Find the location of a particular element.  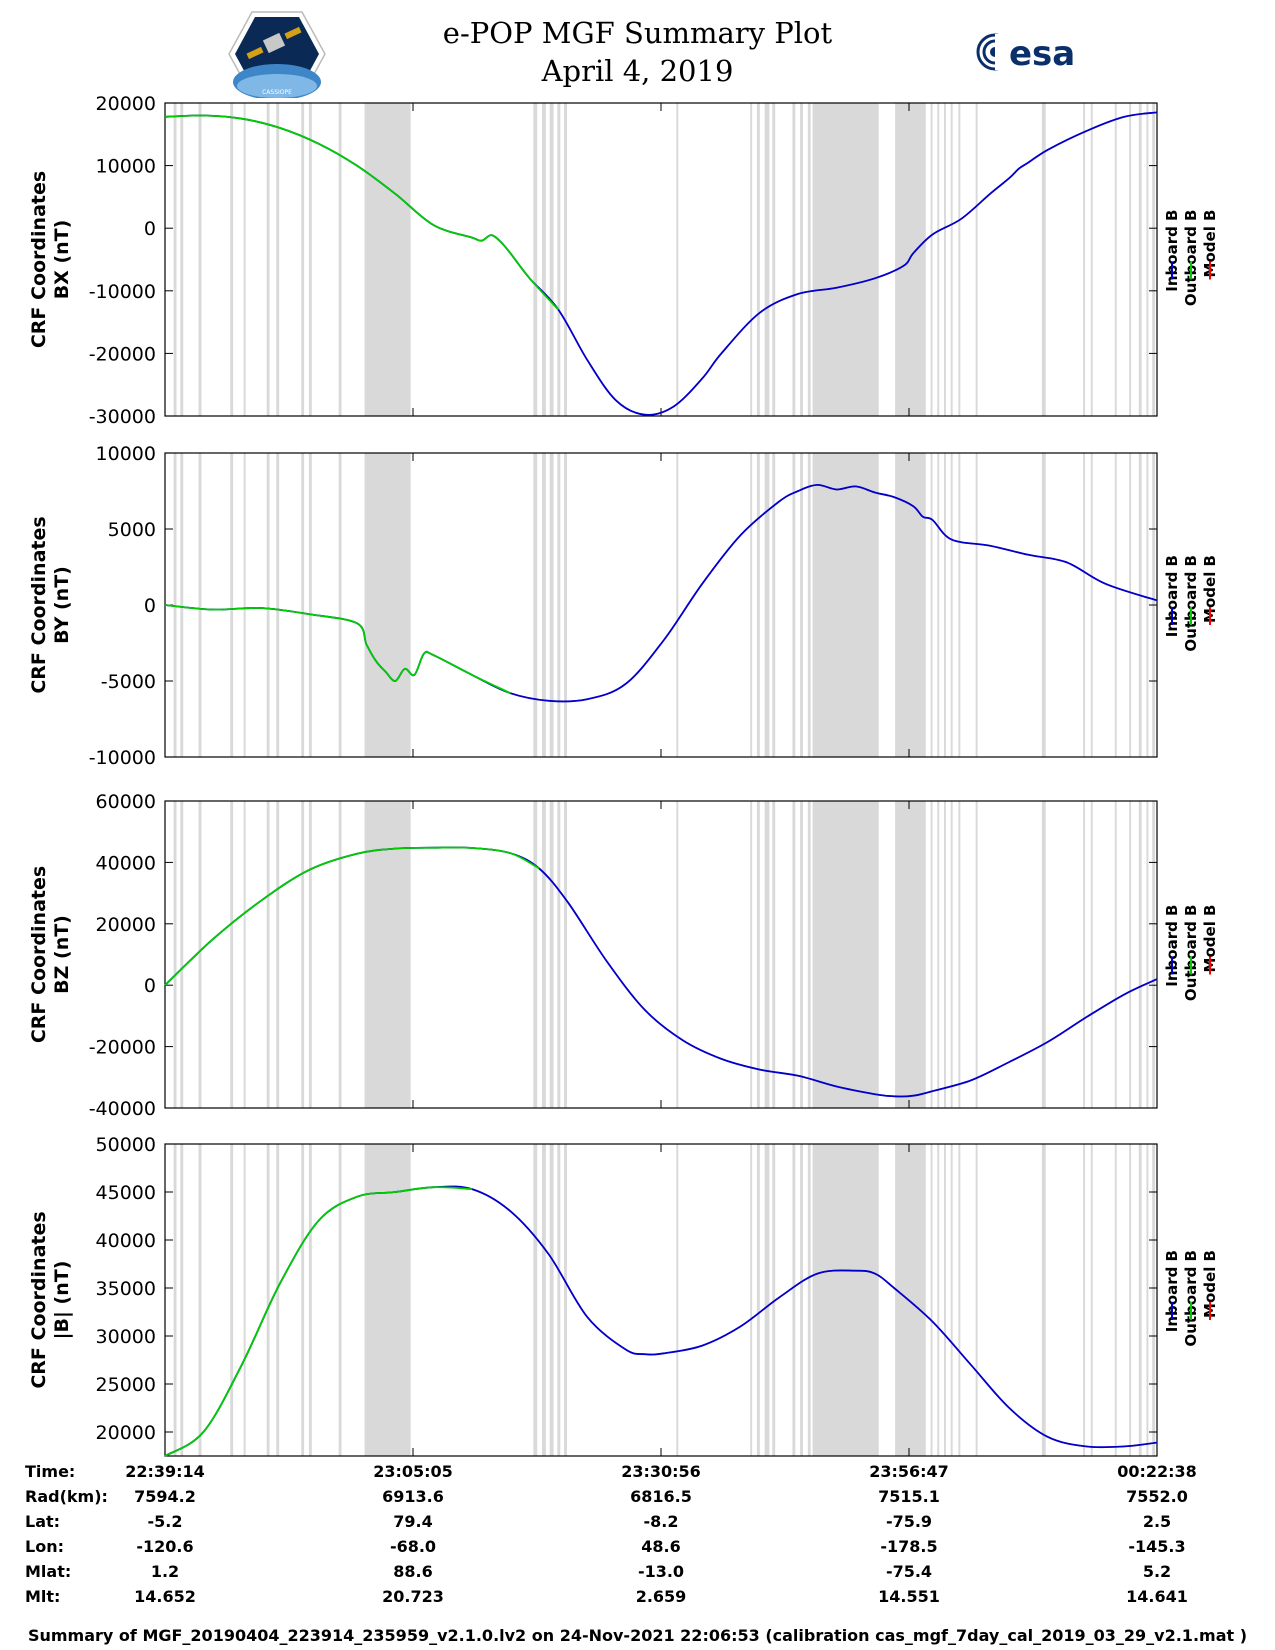

info-cell: -75.9 is located at coordinates (909, 1521).